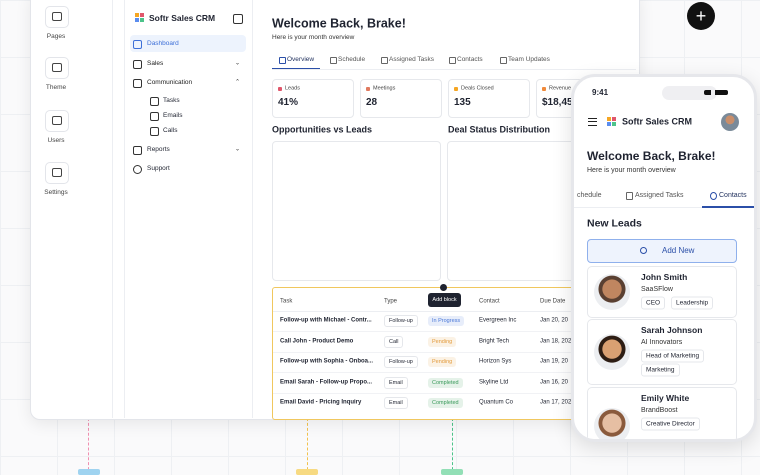 The image size is (760, 475). Describe the element at coordinates (701, 16) in the screenshot. I see `add-button: +` at that location.